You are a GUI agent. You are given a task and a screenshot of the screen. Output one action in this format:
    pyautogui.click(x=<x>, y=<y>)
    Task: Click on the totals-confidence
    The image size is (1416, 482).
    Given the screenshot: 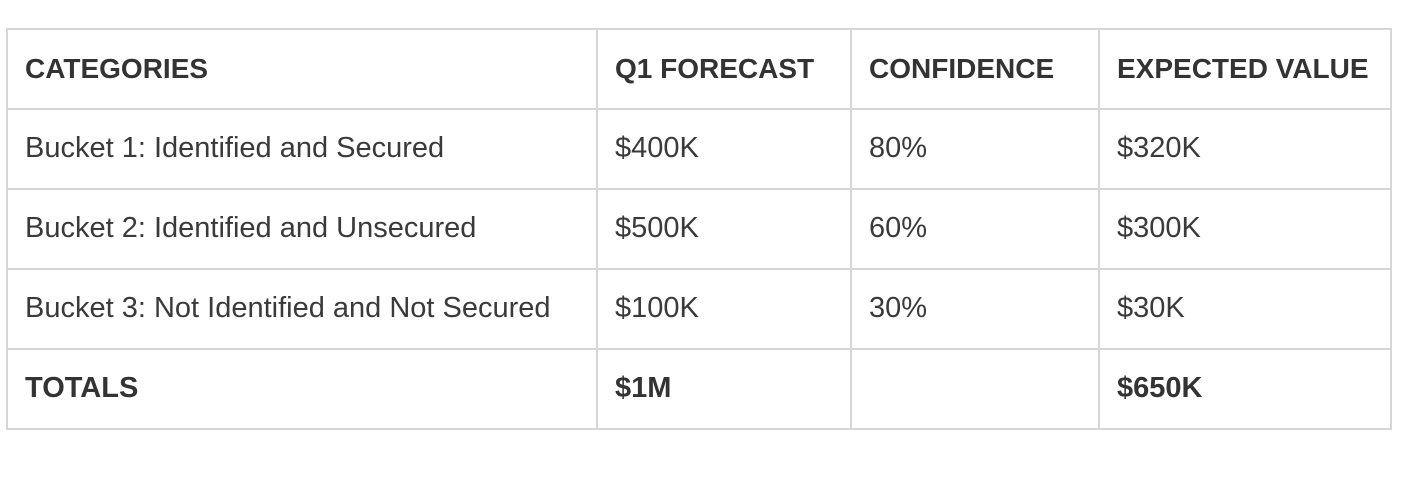 What is the action you would take?
    pyautogui.click(x=975, y=389)
    